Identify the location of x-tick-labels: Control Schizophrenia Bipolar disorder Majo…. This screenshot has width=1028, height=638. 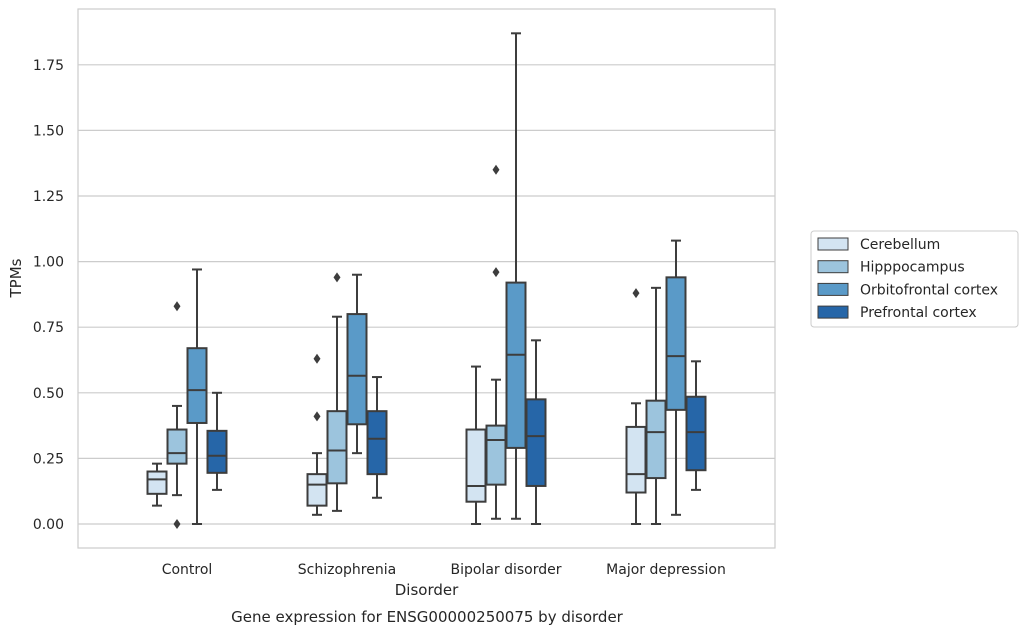
(444, 570).